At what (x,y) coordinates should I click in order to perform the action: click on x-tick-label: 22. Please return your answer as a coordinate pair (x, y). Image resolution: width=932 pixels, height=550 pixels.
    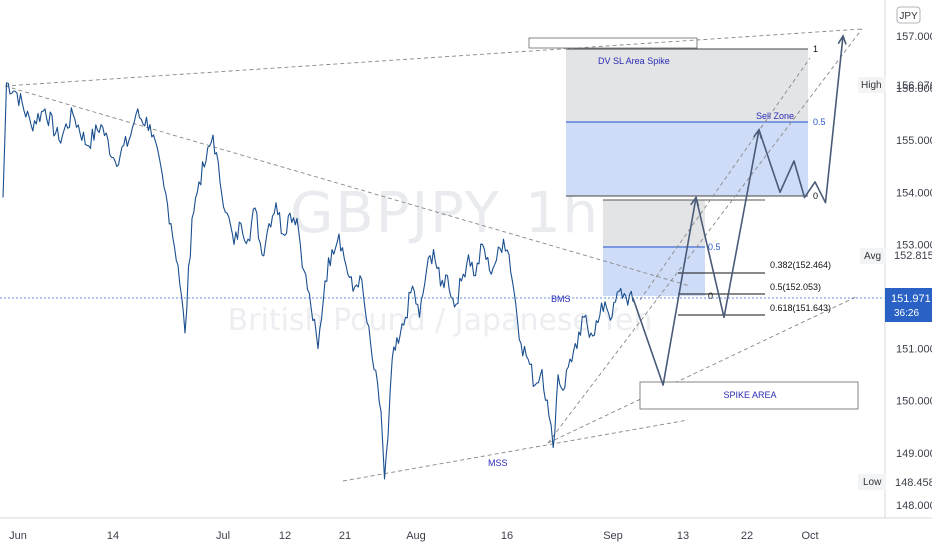
    Looking at the image, I should click on (747, 536).